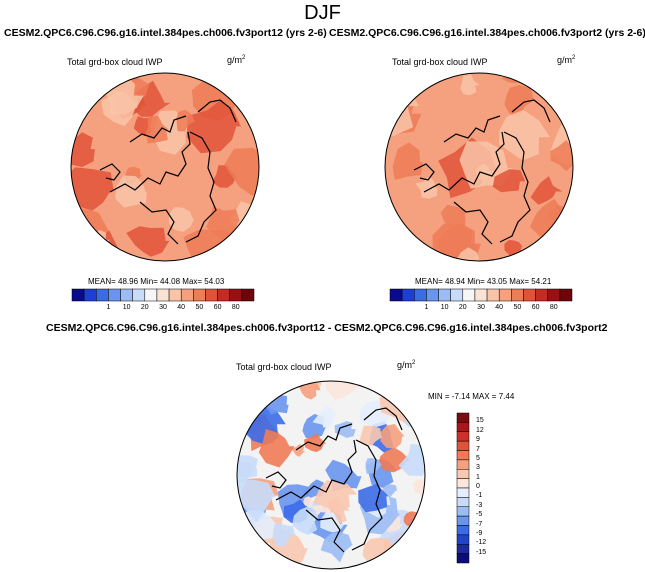 This screenshot has width=645, height=572. I want to click on colorbar-tick-label: 7, so click(478, 449).